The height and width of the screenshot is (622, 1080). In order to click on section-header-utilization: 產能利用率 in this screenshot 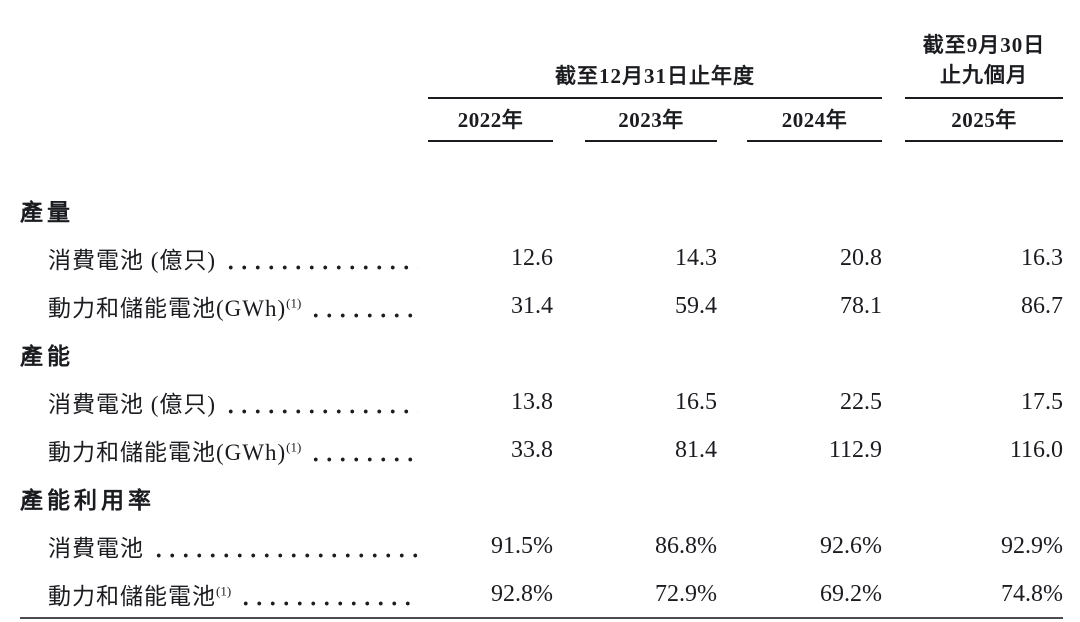, I will do `click(550, 498)`.